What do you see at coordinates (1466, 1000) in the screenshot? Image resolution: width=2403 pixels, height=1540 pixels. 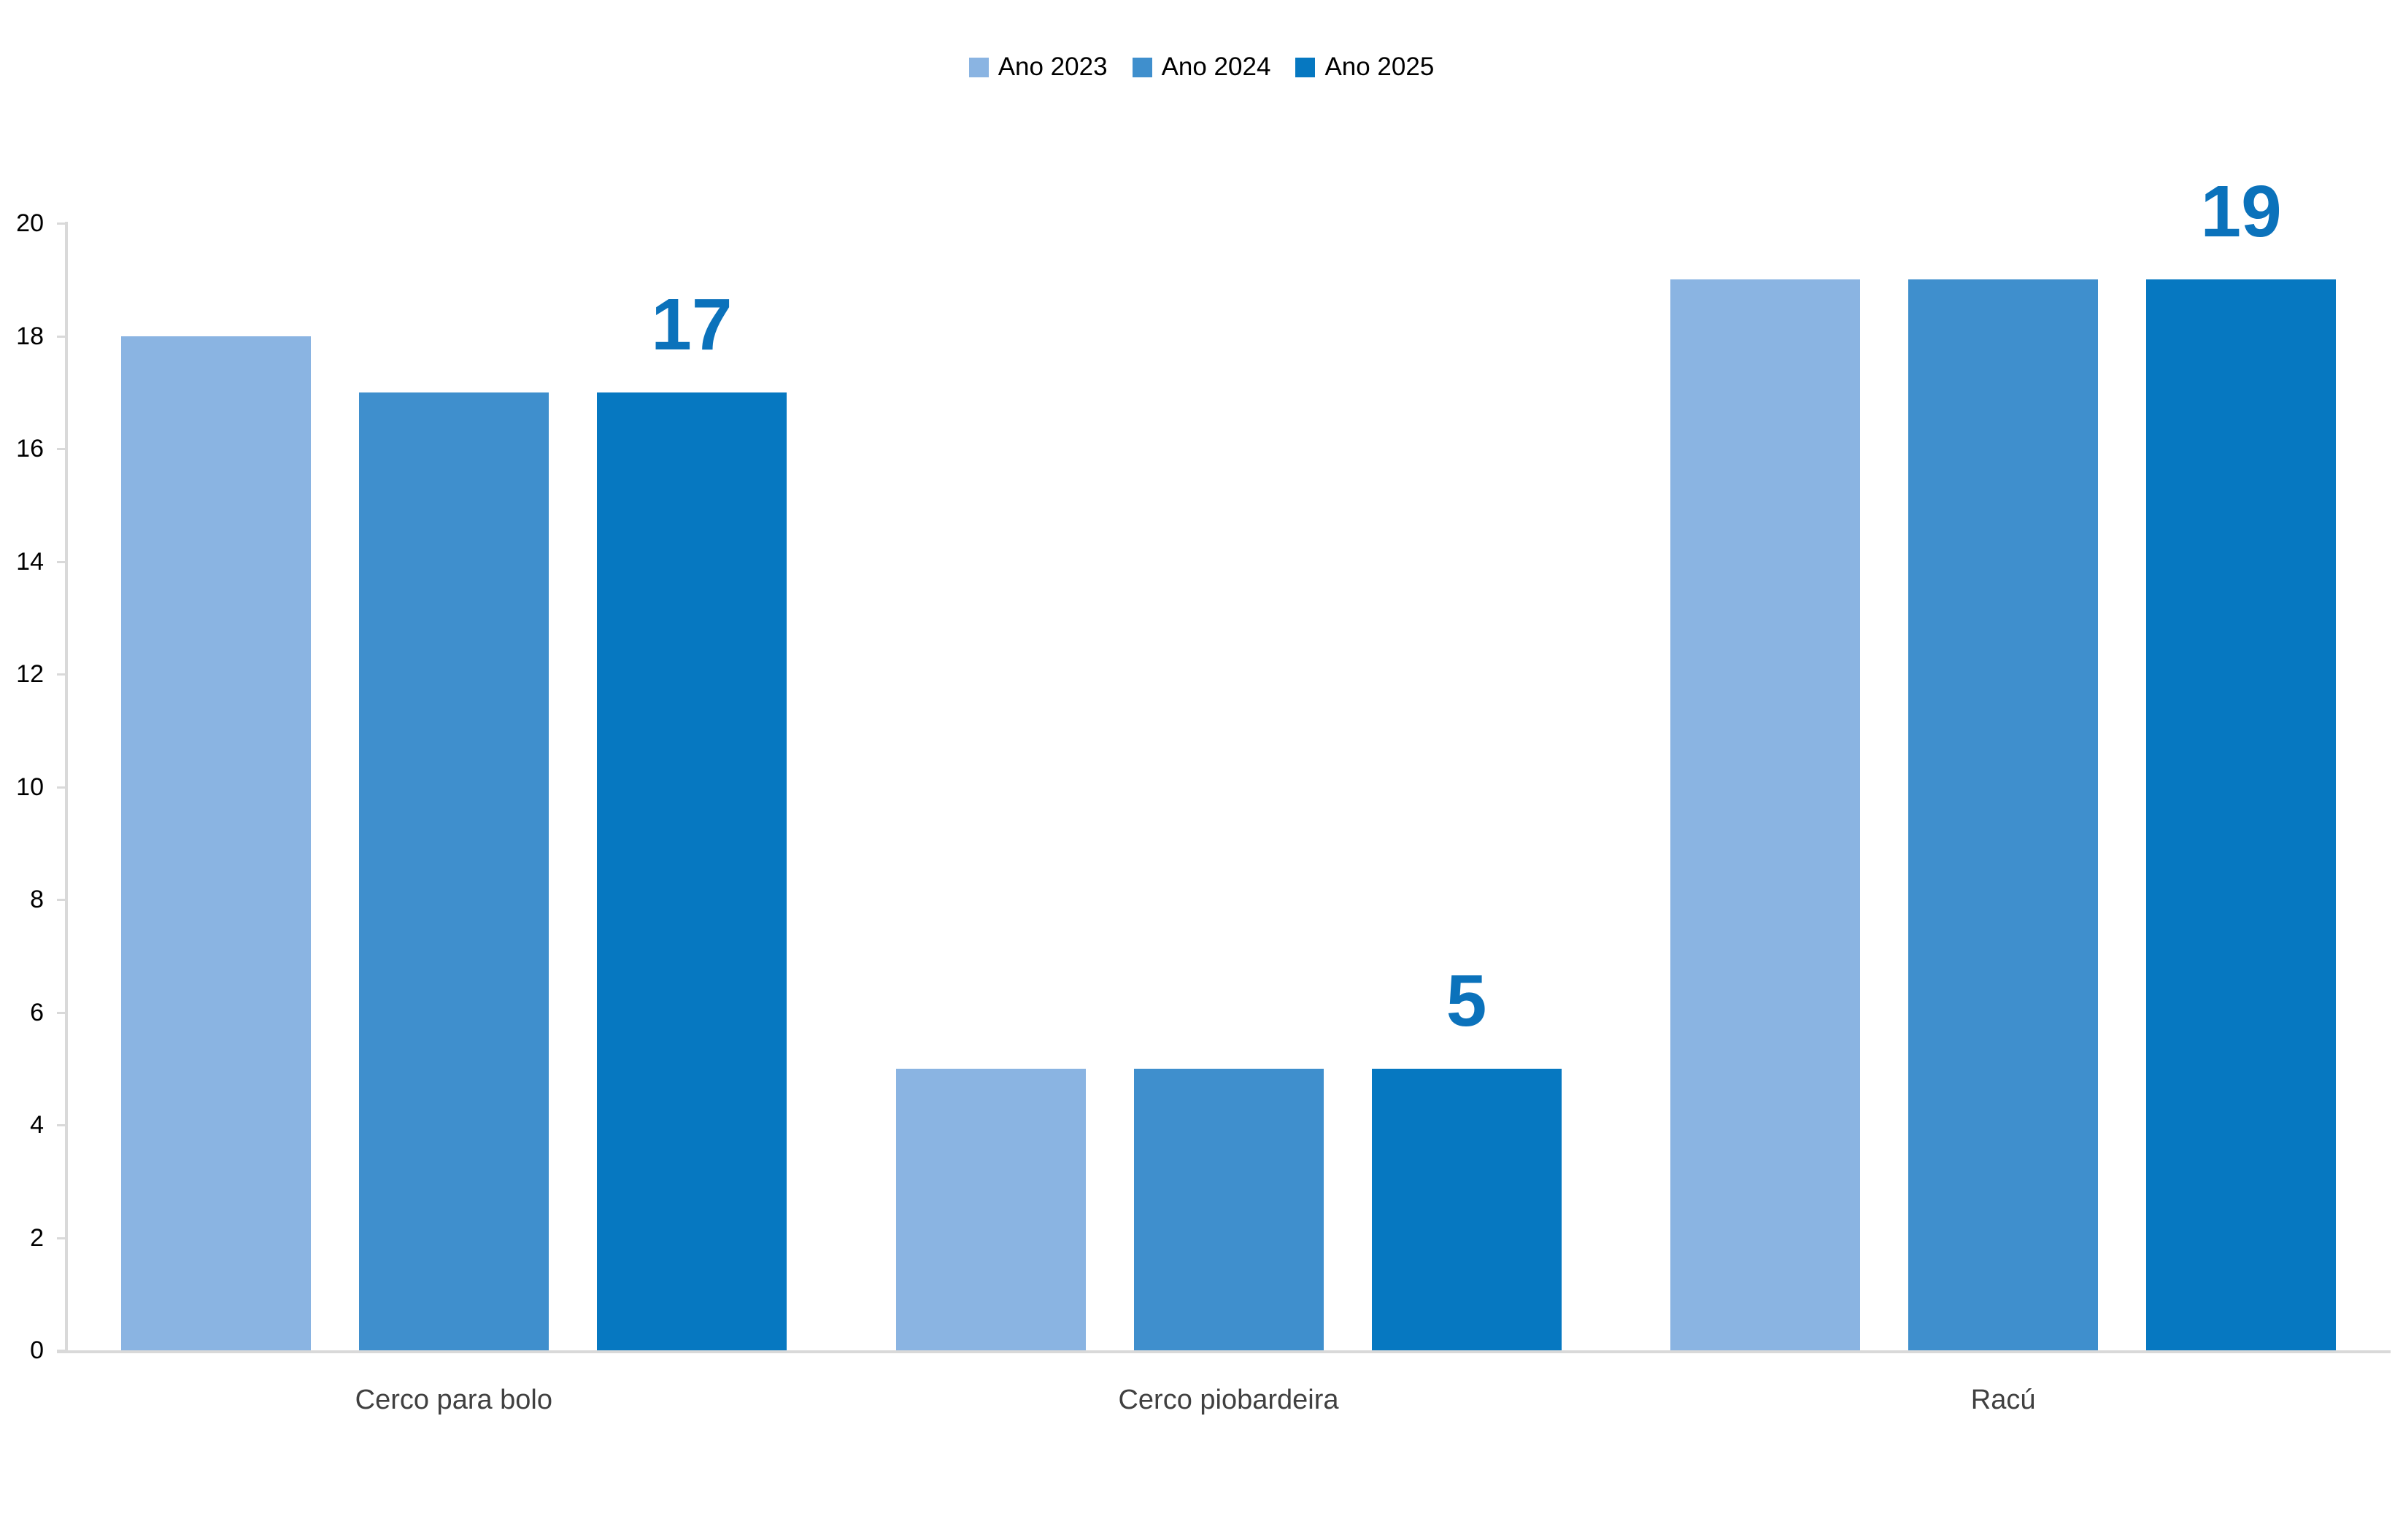 I see `data-label: 5` at bounding box center [1466, 1000].